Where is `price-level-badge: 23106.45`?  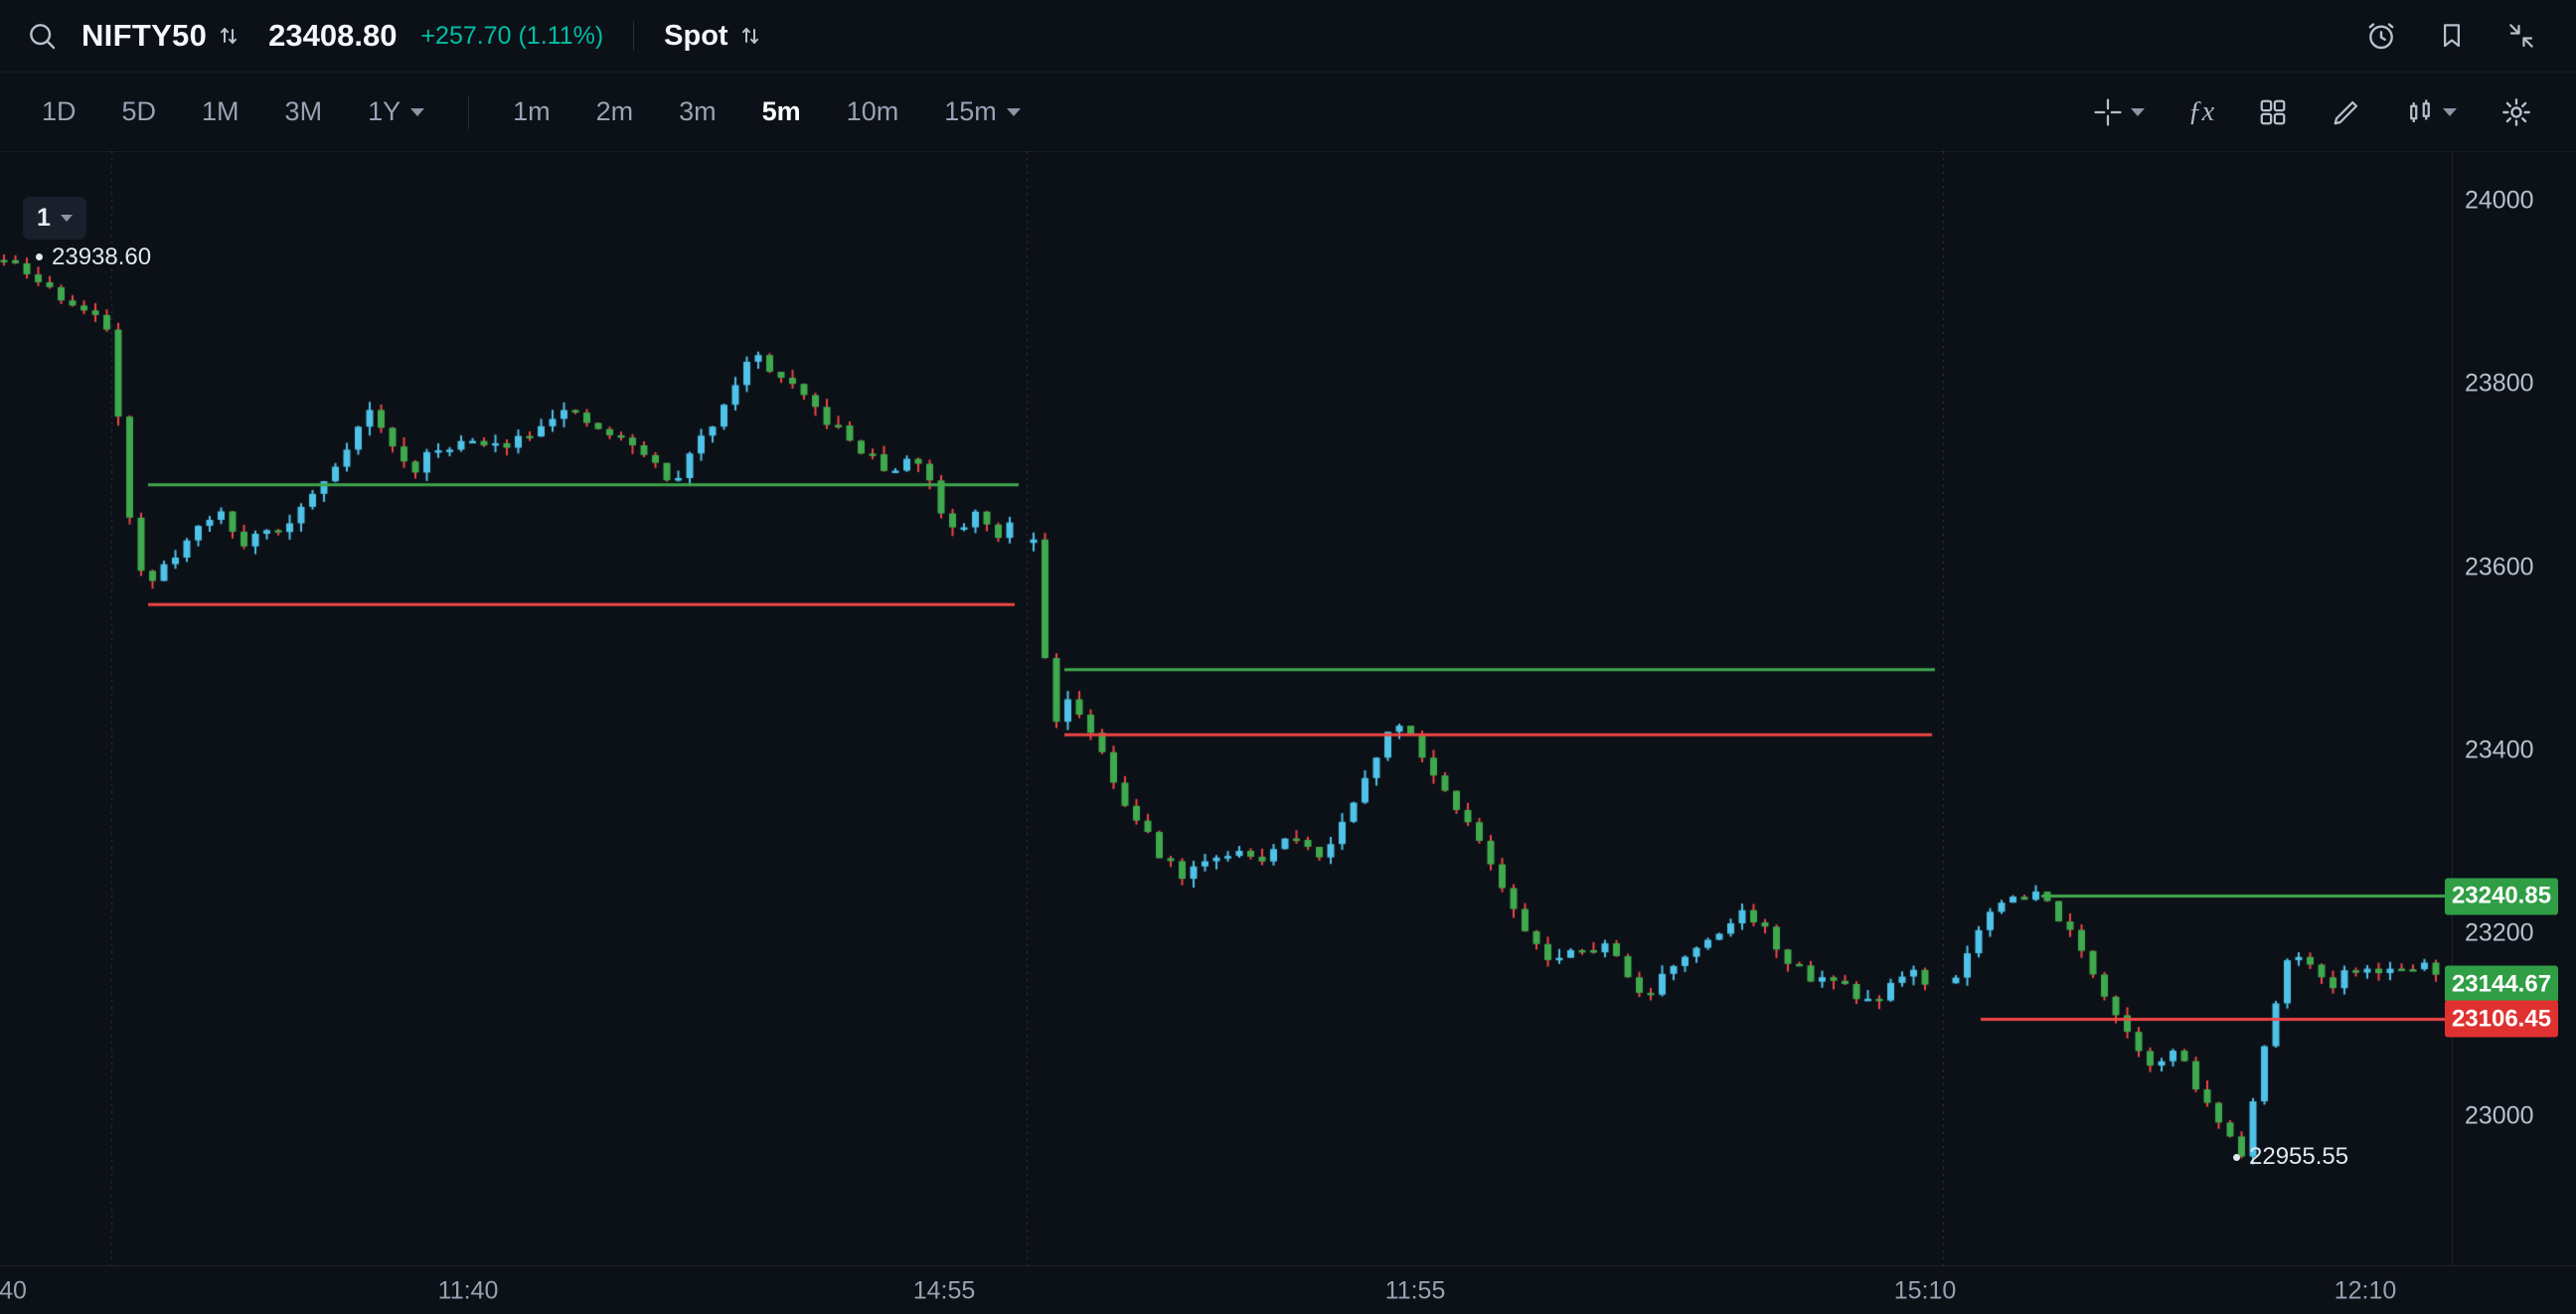 price-level-badge: 23106.45 is located at coordinates (2501, 1019).